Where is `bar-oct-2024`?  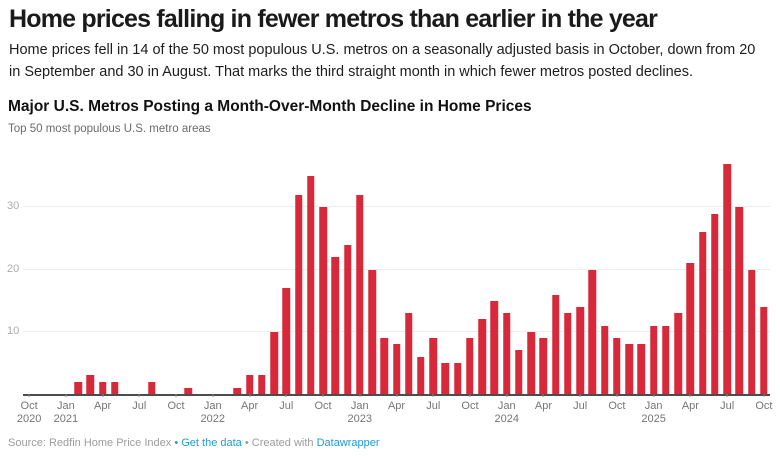 bar-oct-2024 is located at coordinates (617, 366).